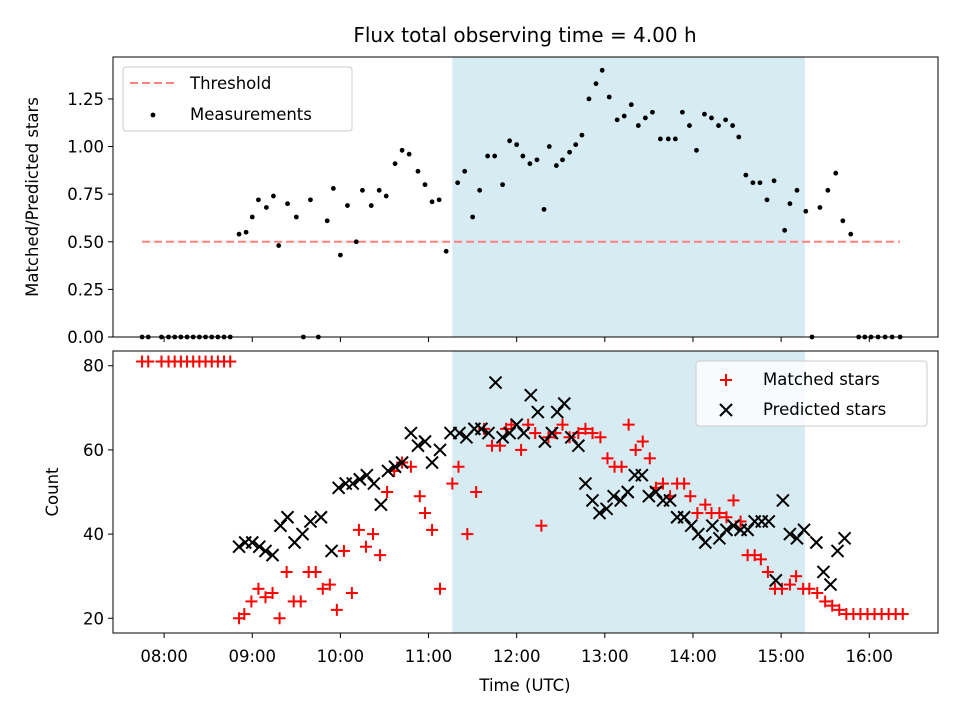  What do you see at coordinates (93, 450) in the screenshot?
I see `bottom-y-tick-label: 60` at bounding box center [93, 450].